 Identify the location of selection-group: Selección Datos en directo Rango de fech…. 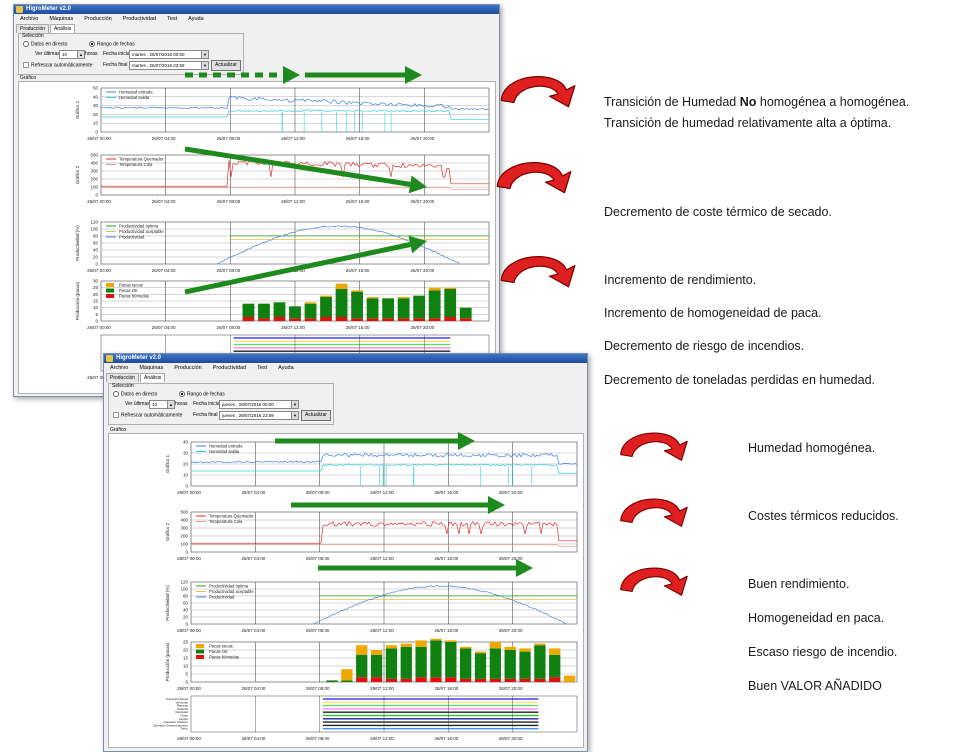
(131, 54).